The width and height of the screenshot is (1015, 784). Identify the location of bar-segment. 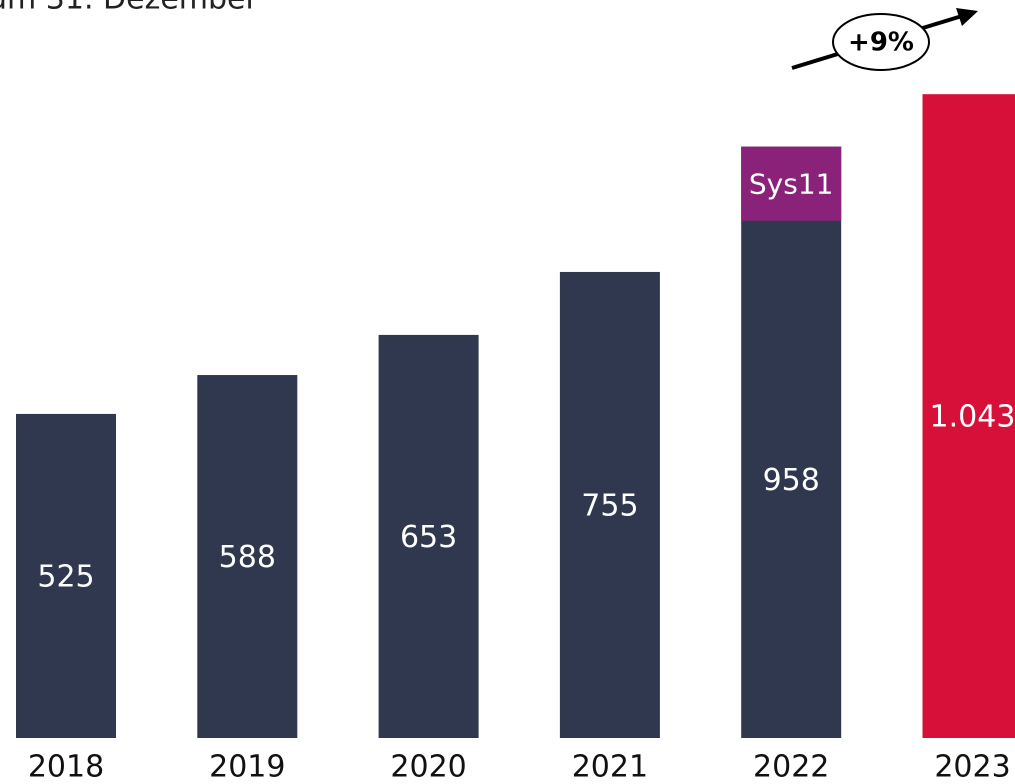
(791, 183).